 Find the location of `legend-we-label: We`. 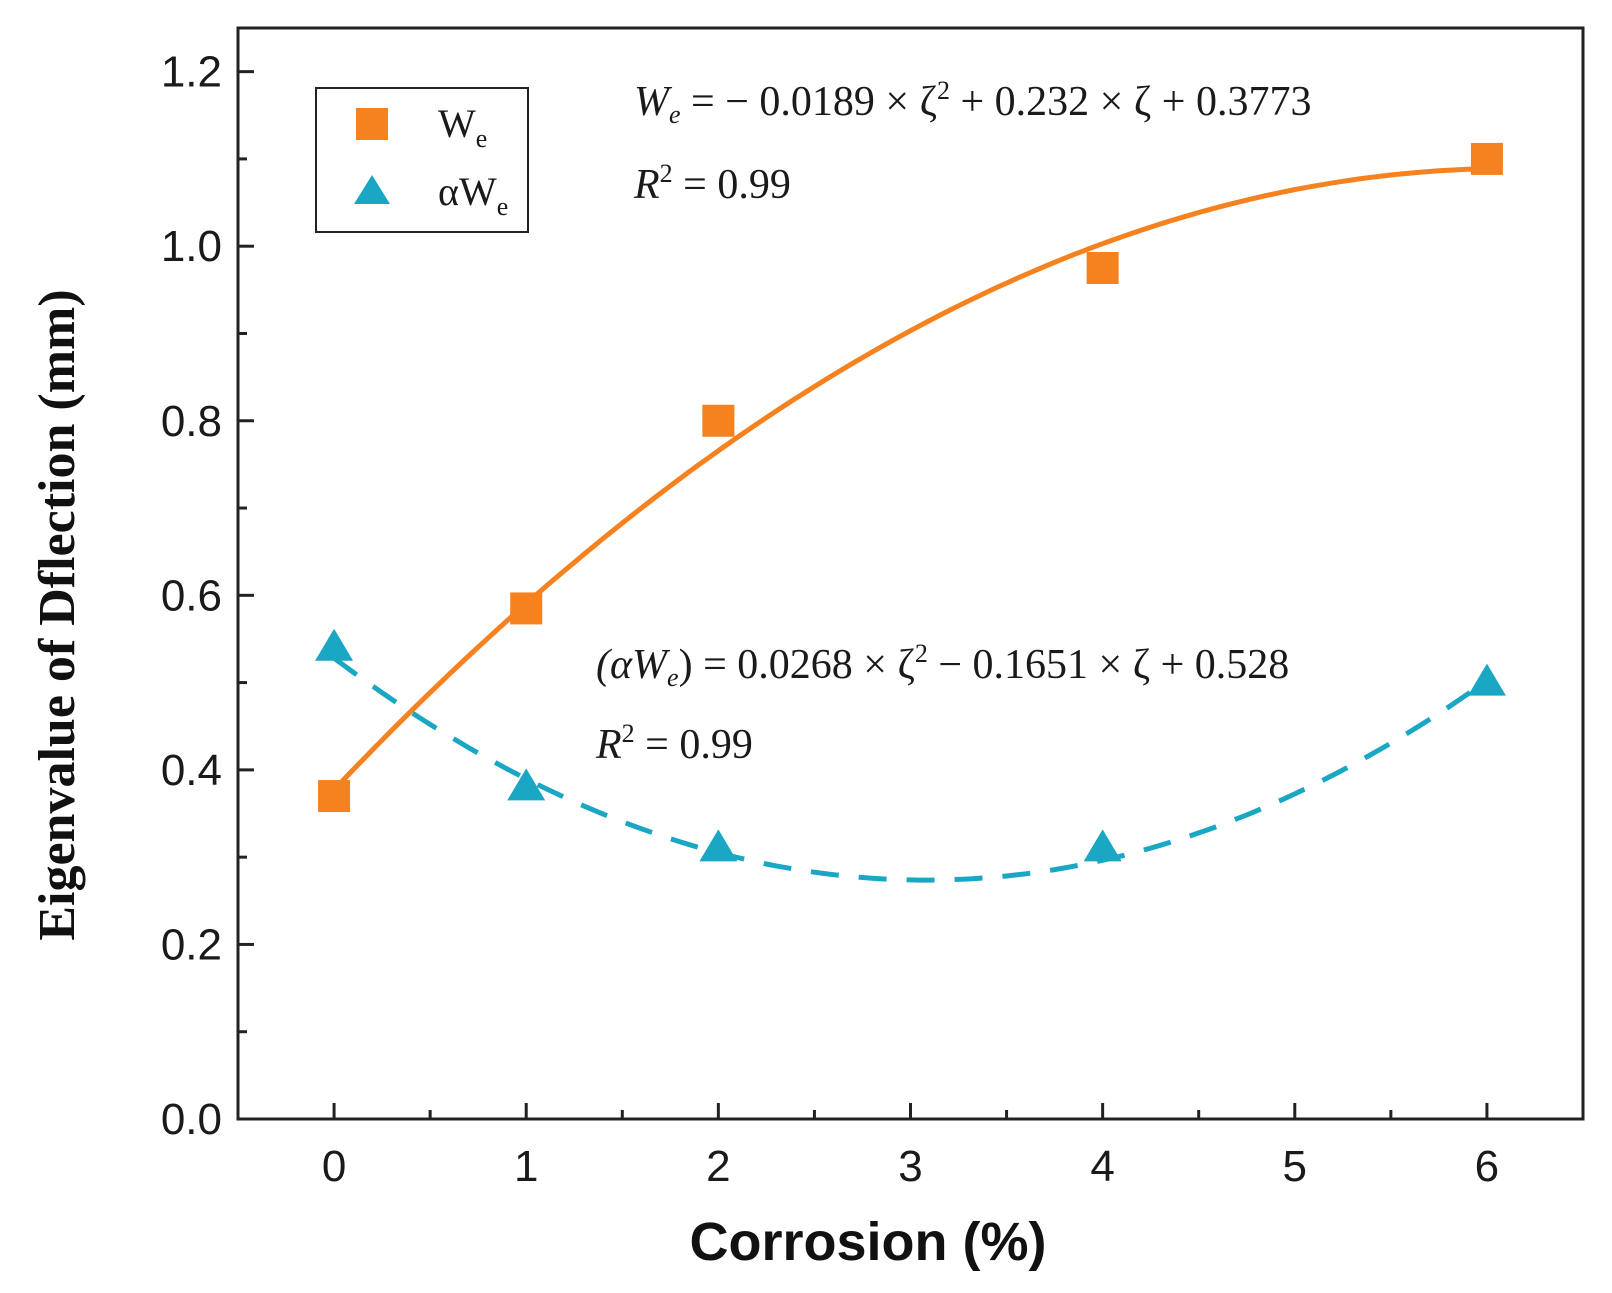

legend-we-label: We is located at coordinates (462, 127).